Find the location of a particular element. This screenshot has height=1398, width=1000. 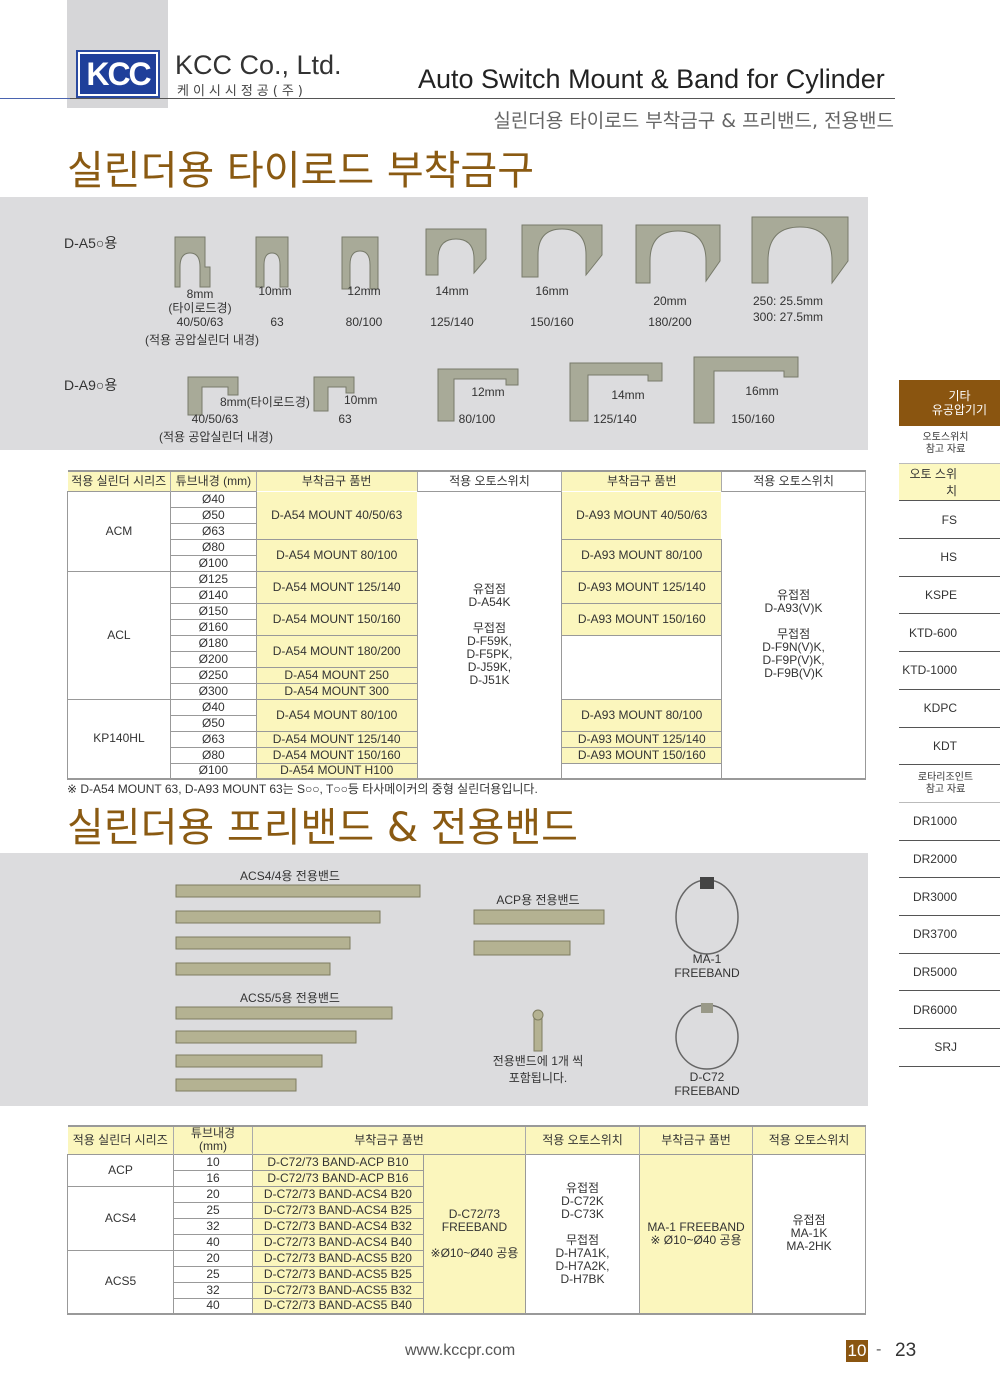

band-part-cell: D-C72/73 BAND-ACS5 B40 is located at coordinates (338, 1306).